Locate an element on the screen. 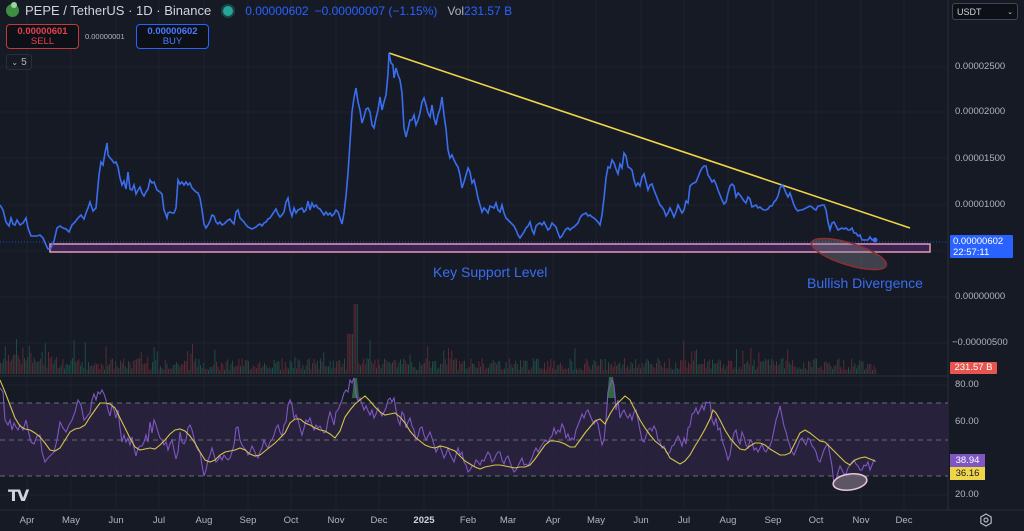  rsi-axis-label: 80.00 is located at coordinates (967, 384).